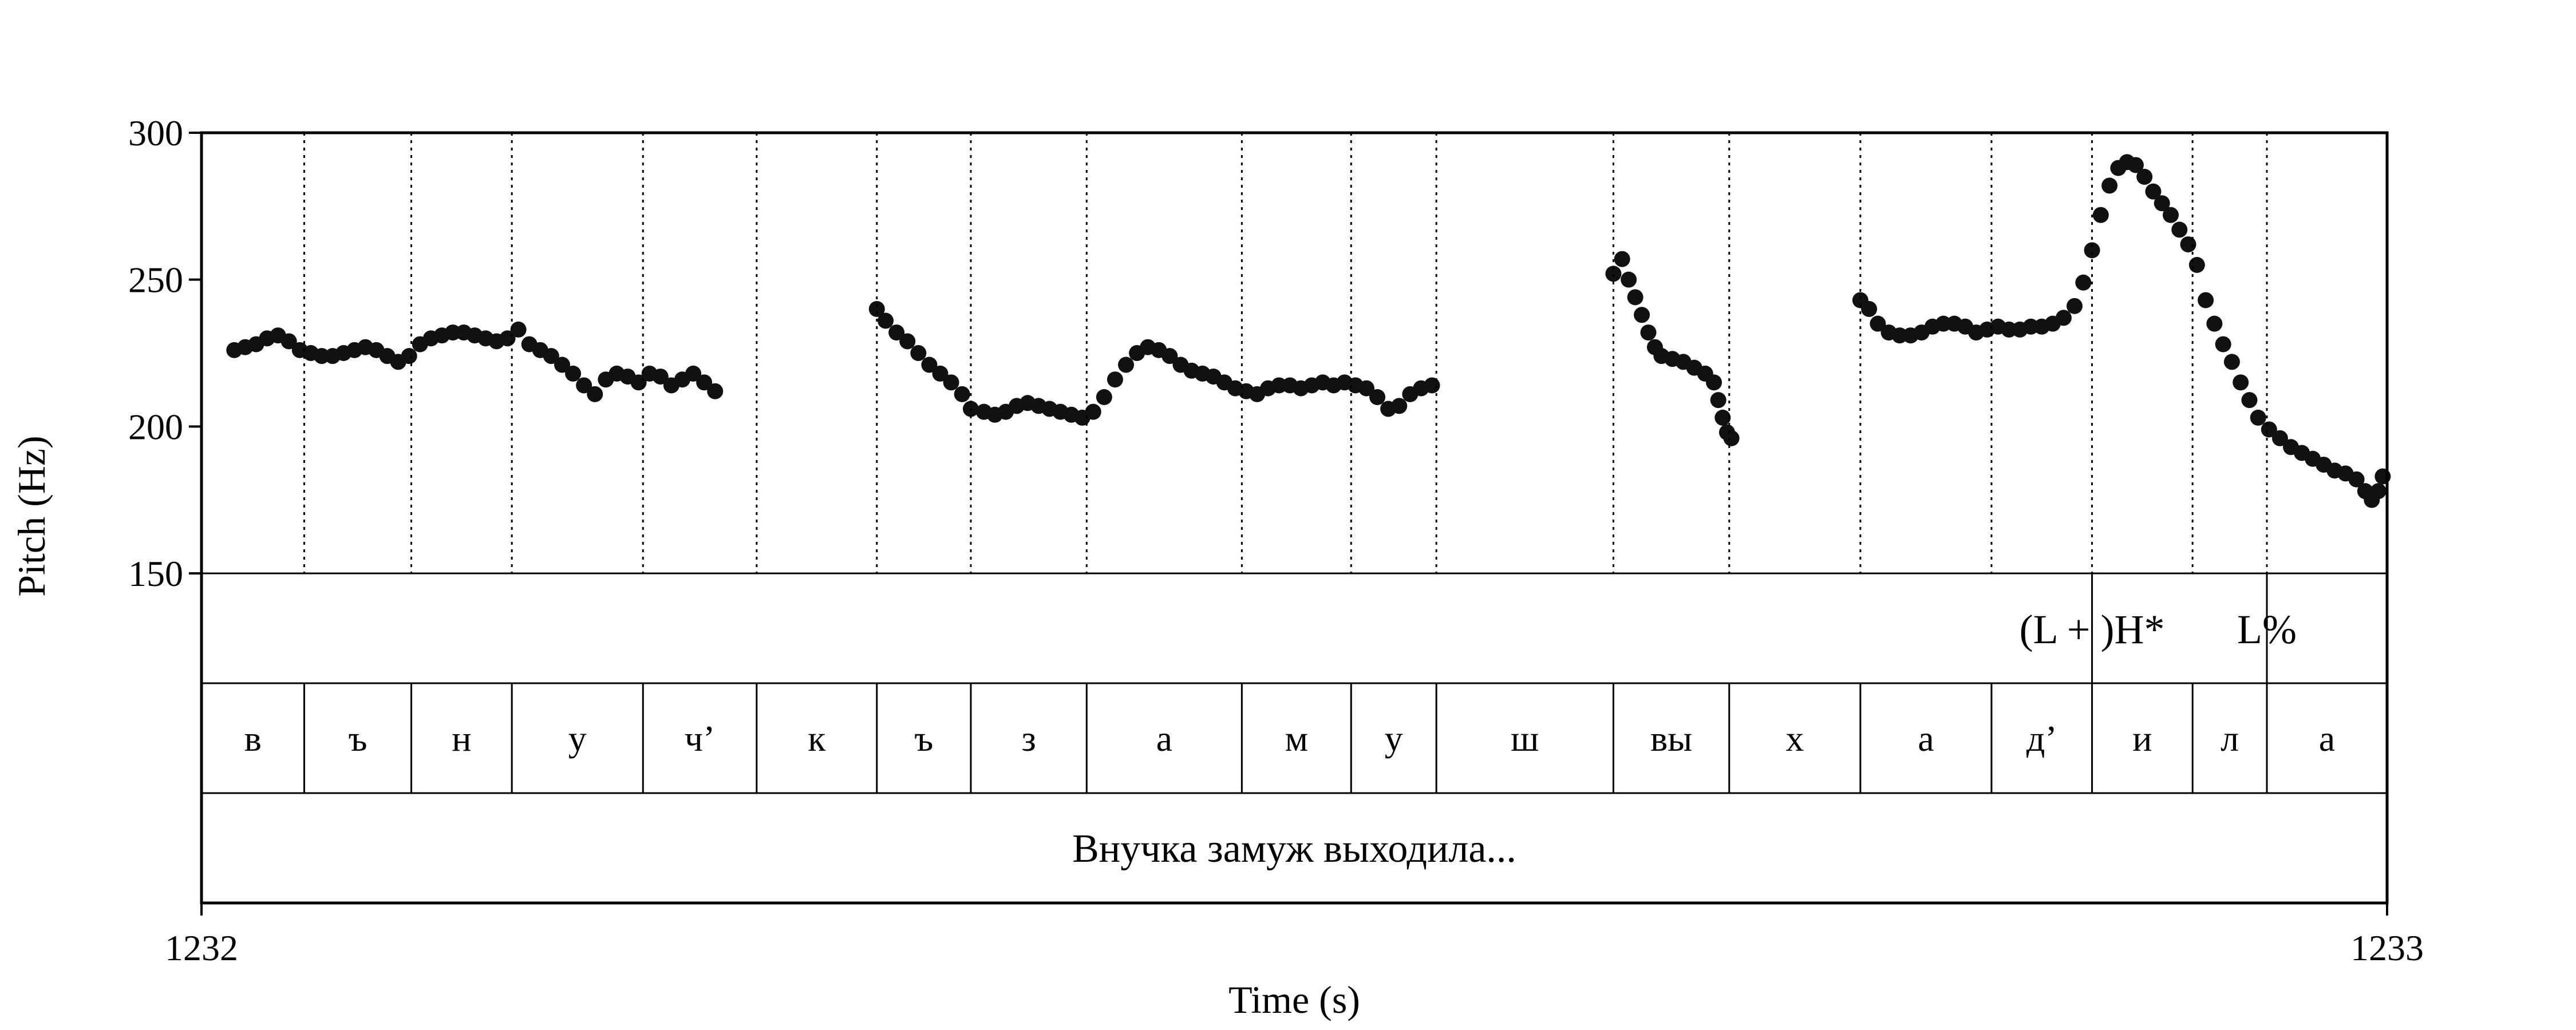 This screenshot has height=1030, width=2576. I want to click on segment-label: л, so click(2230, 738).